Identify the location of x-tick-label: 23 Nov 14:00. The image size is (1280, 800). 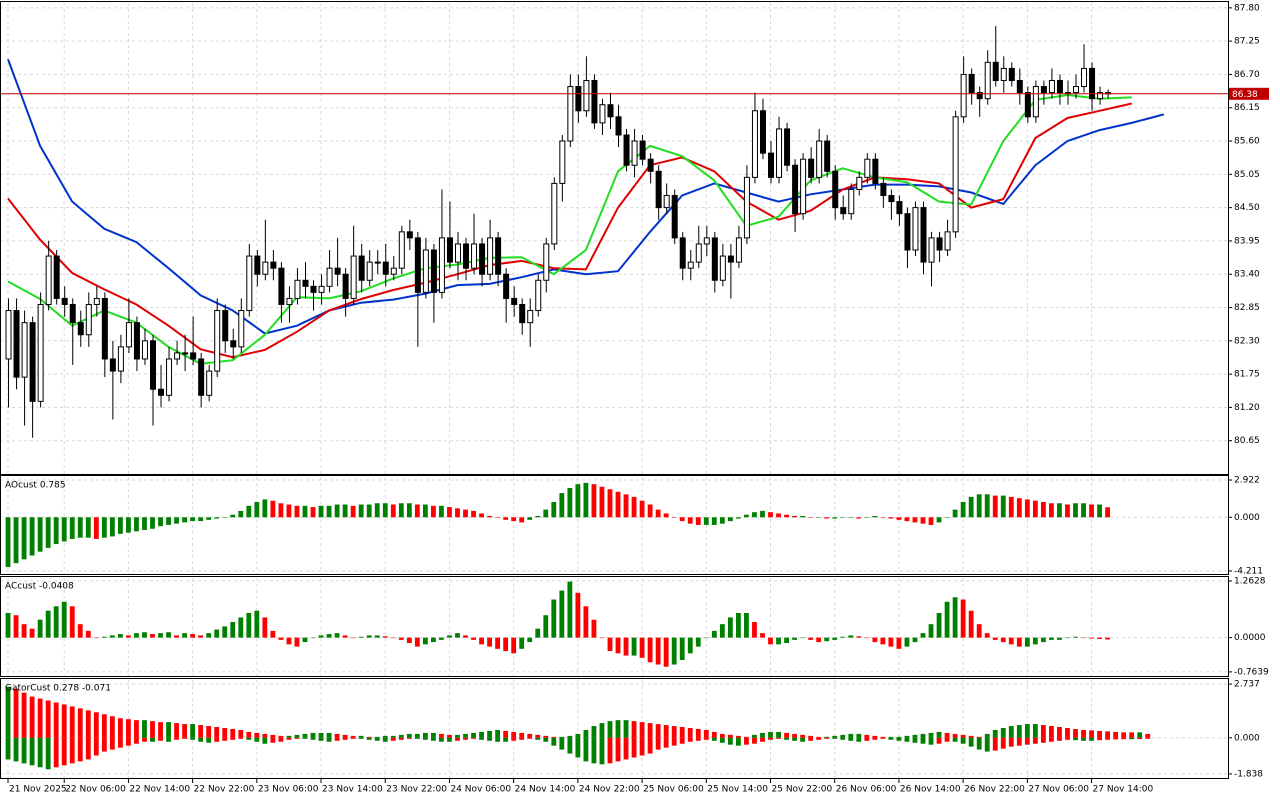
(352, 790).